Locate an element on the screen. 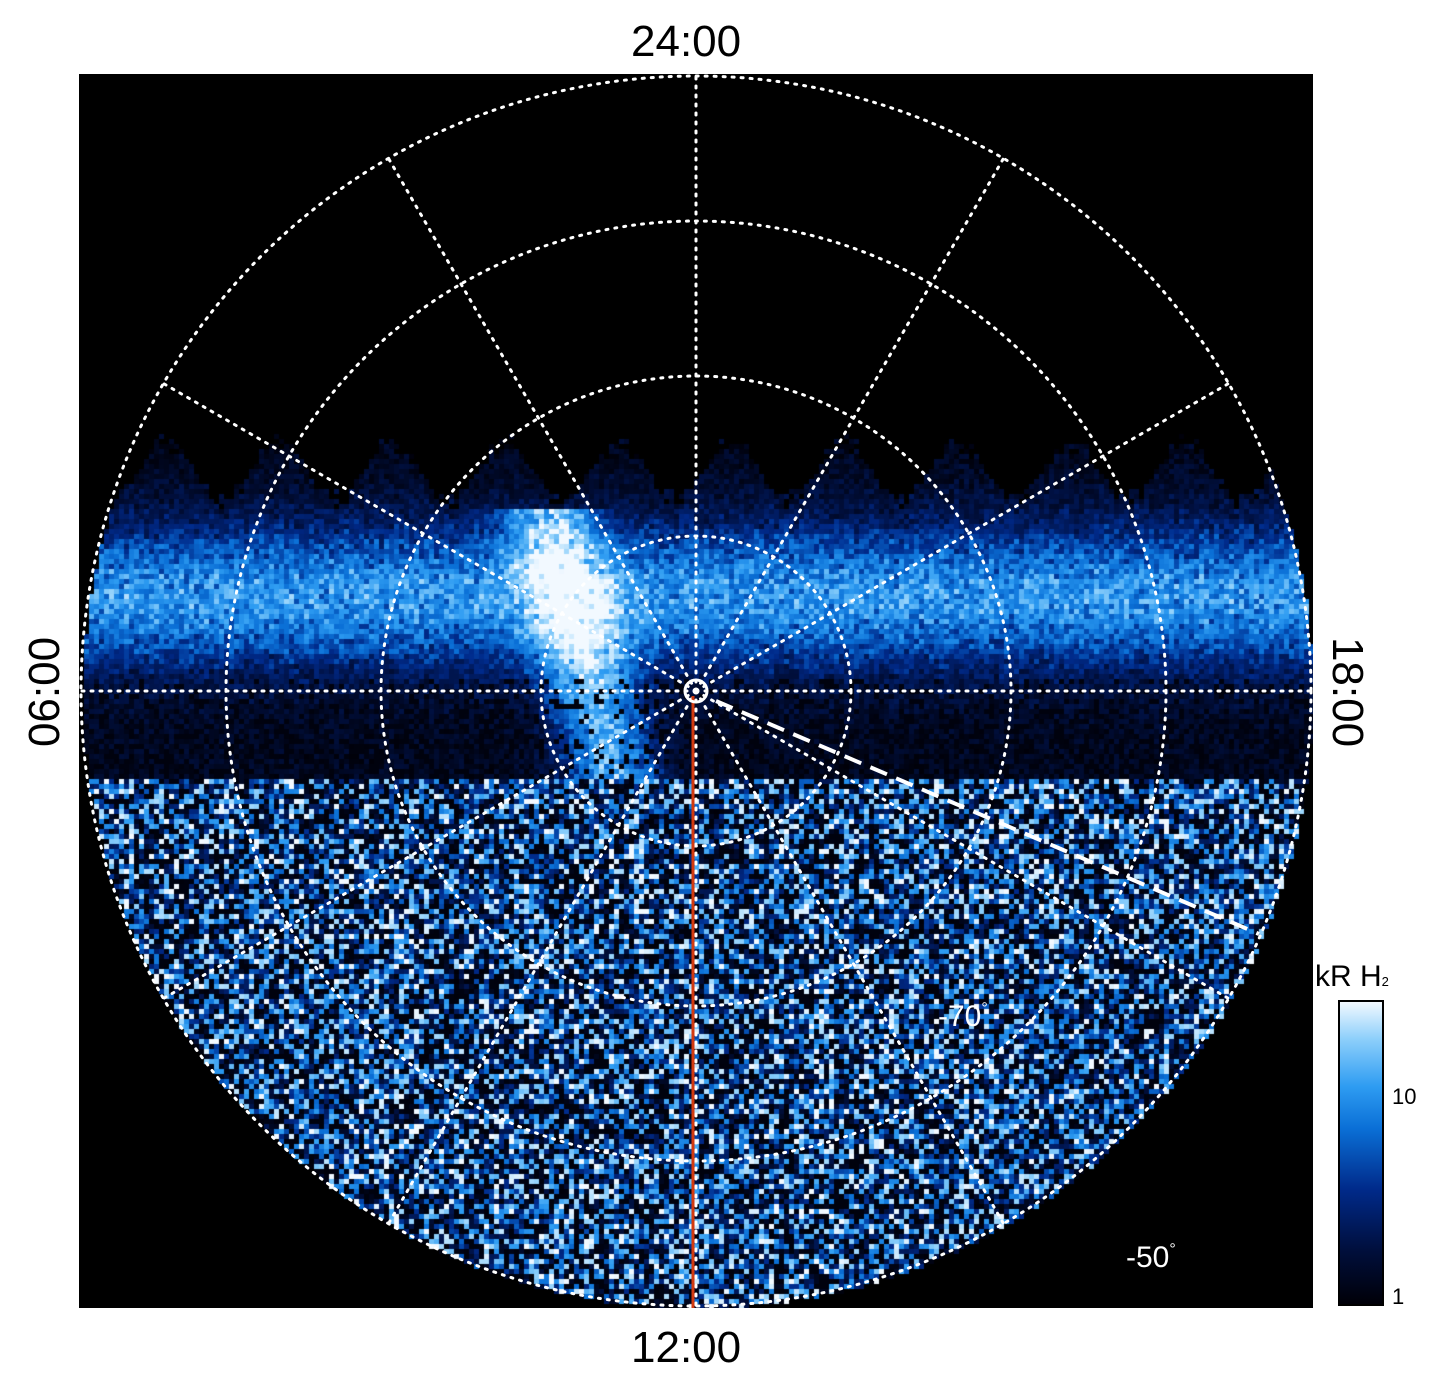 The width and height of the screenshot is (1447, 1384). colorbar-tick-1: 1 is located at coordinates (1398, 1296).